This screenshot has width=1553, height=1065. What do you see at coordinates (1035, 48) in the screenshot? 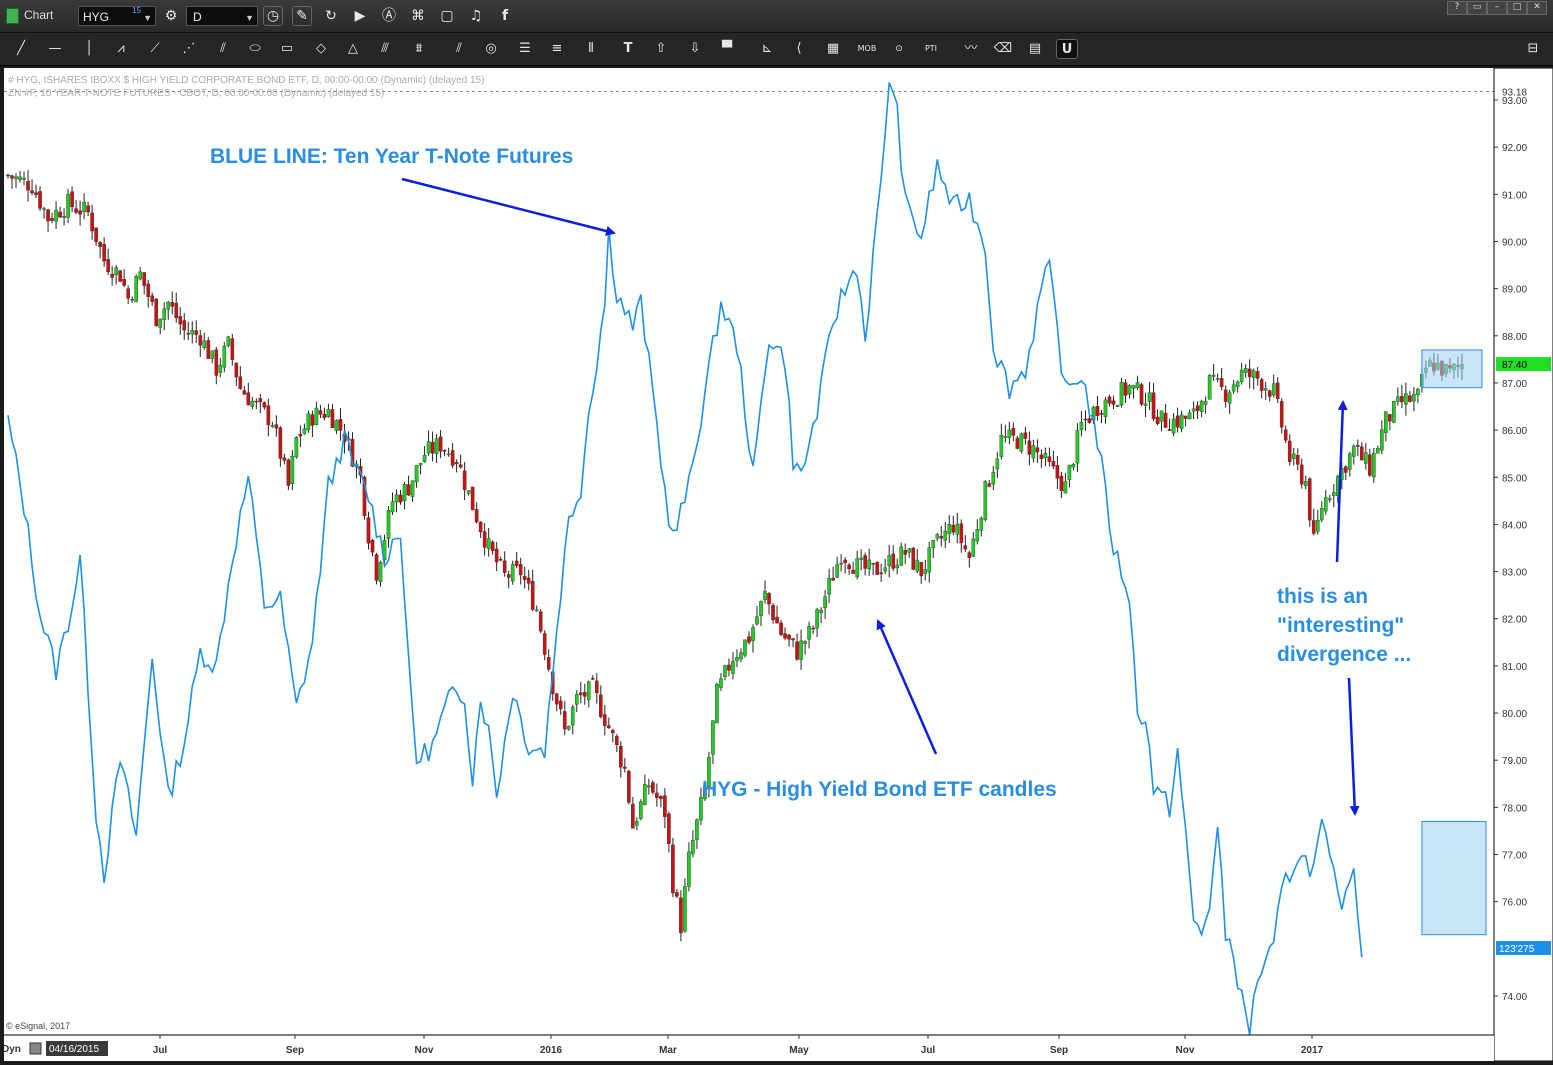
I see `cursor-icon: ▤` at bounding box center [1035, 48].